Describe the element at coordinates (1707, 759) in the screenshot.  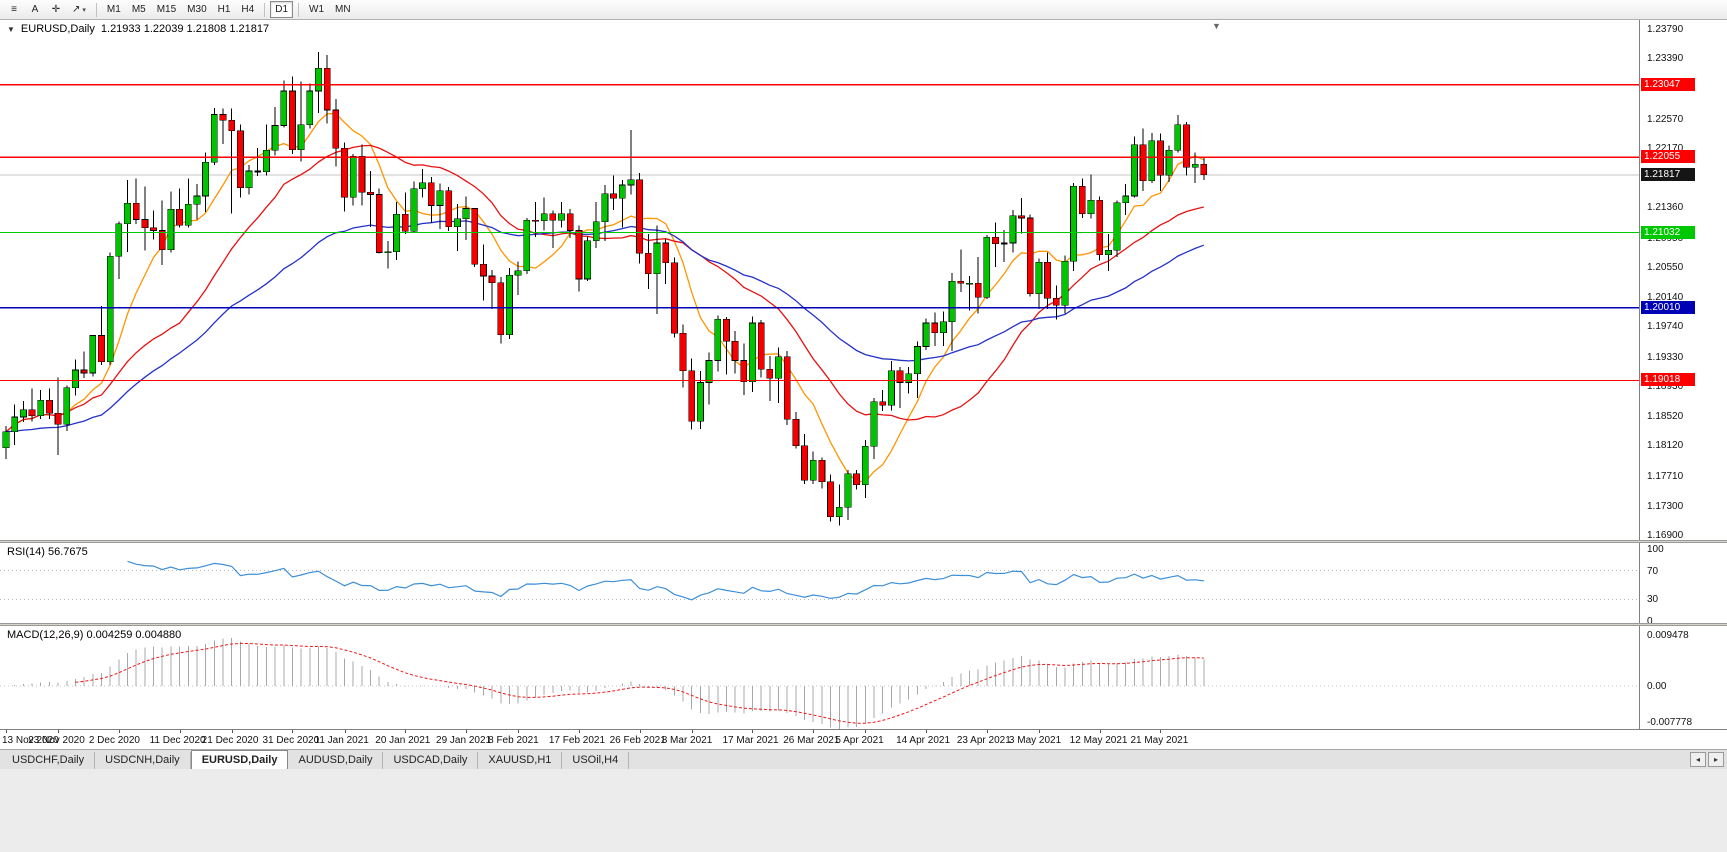
I see `tab-scroll-arrows: ◂ ▸` at that location.